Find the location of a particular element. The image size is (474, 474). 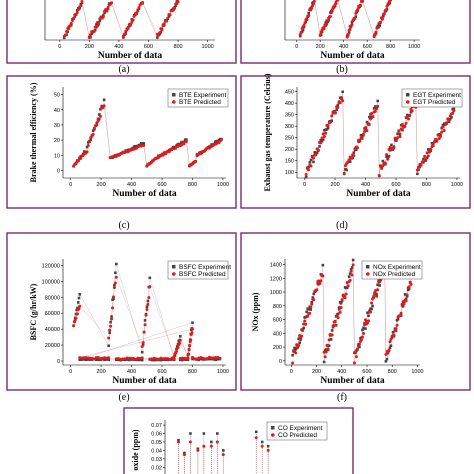

panel-caption: (c) is located at coordinates (123, 225).